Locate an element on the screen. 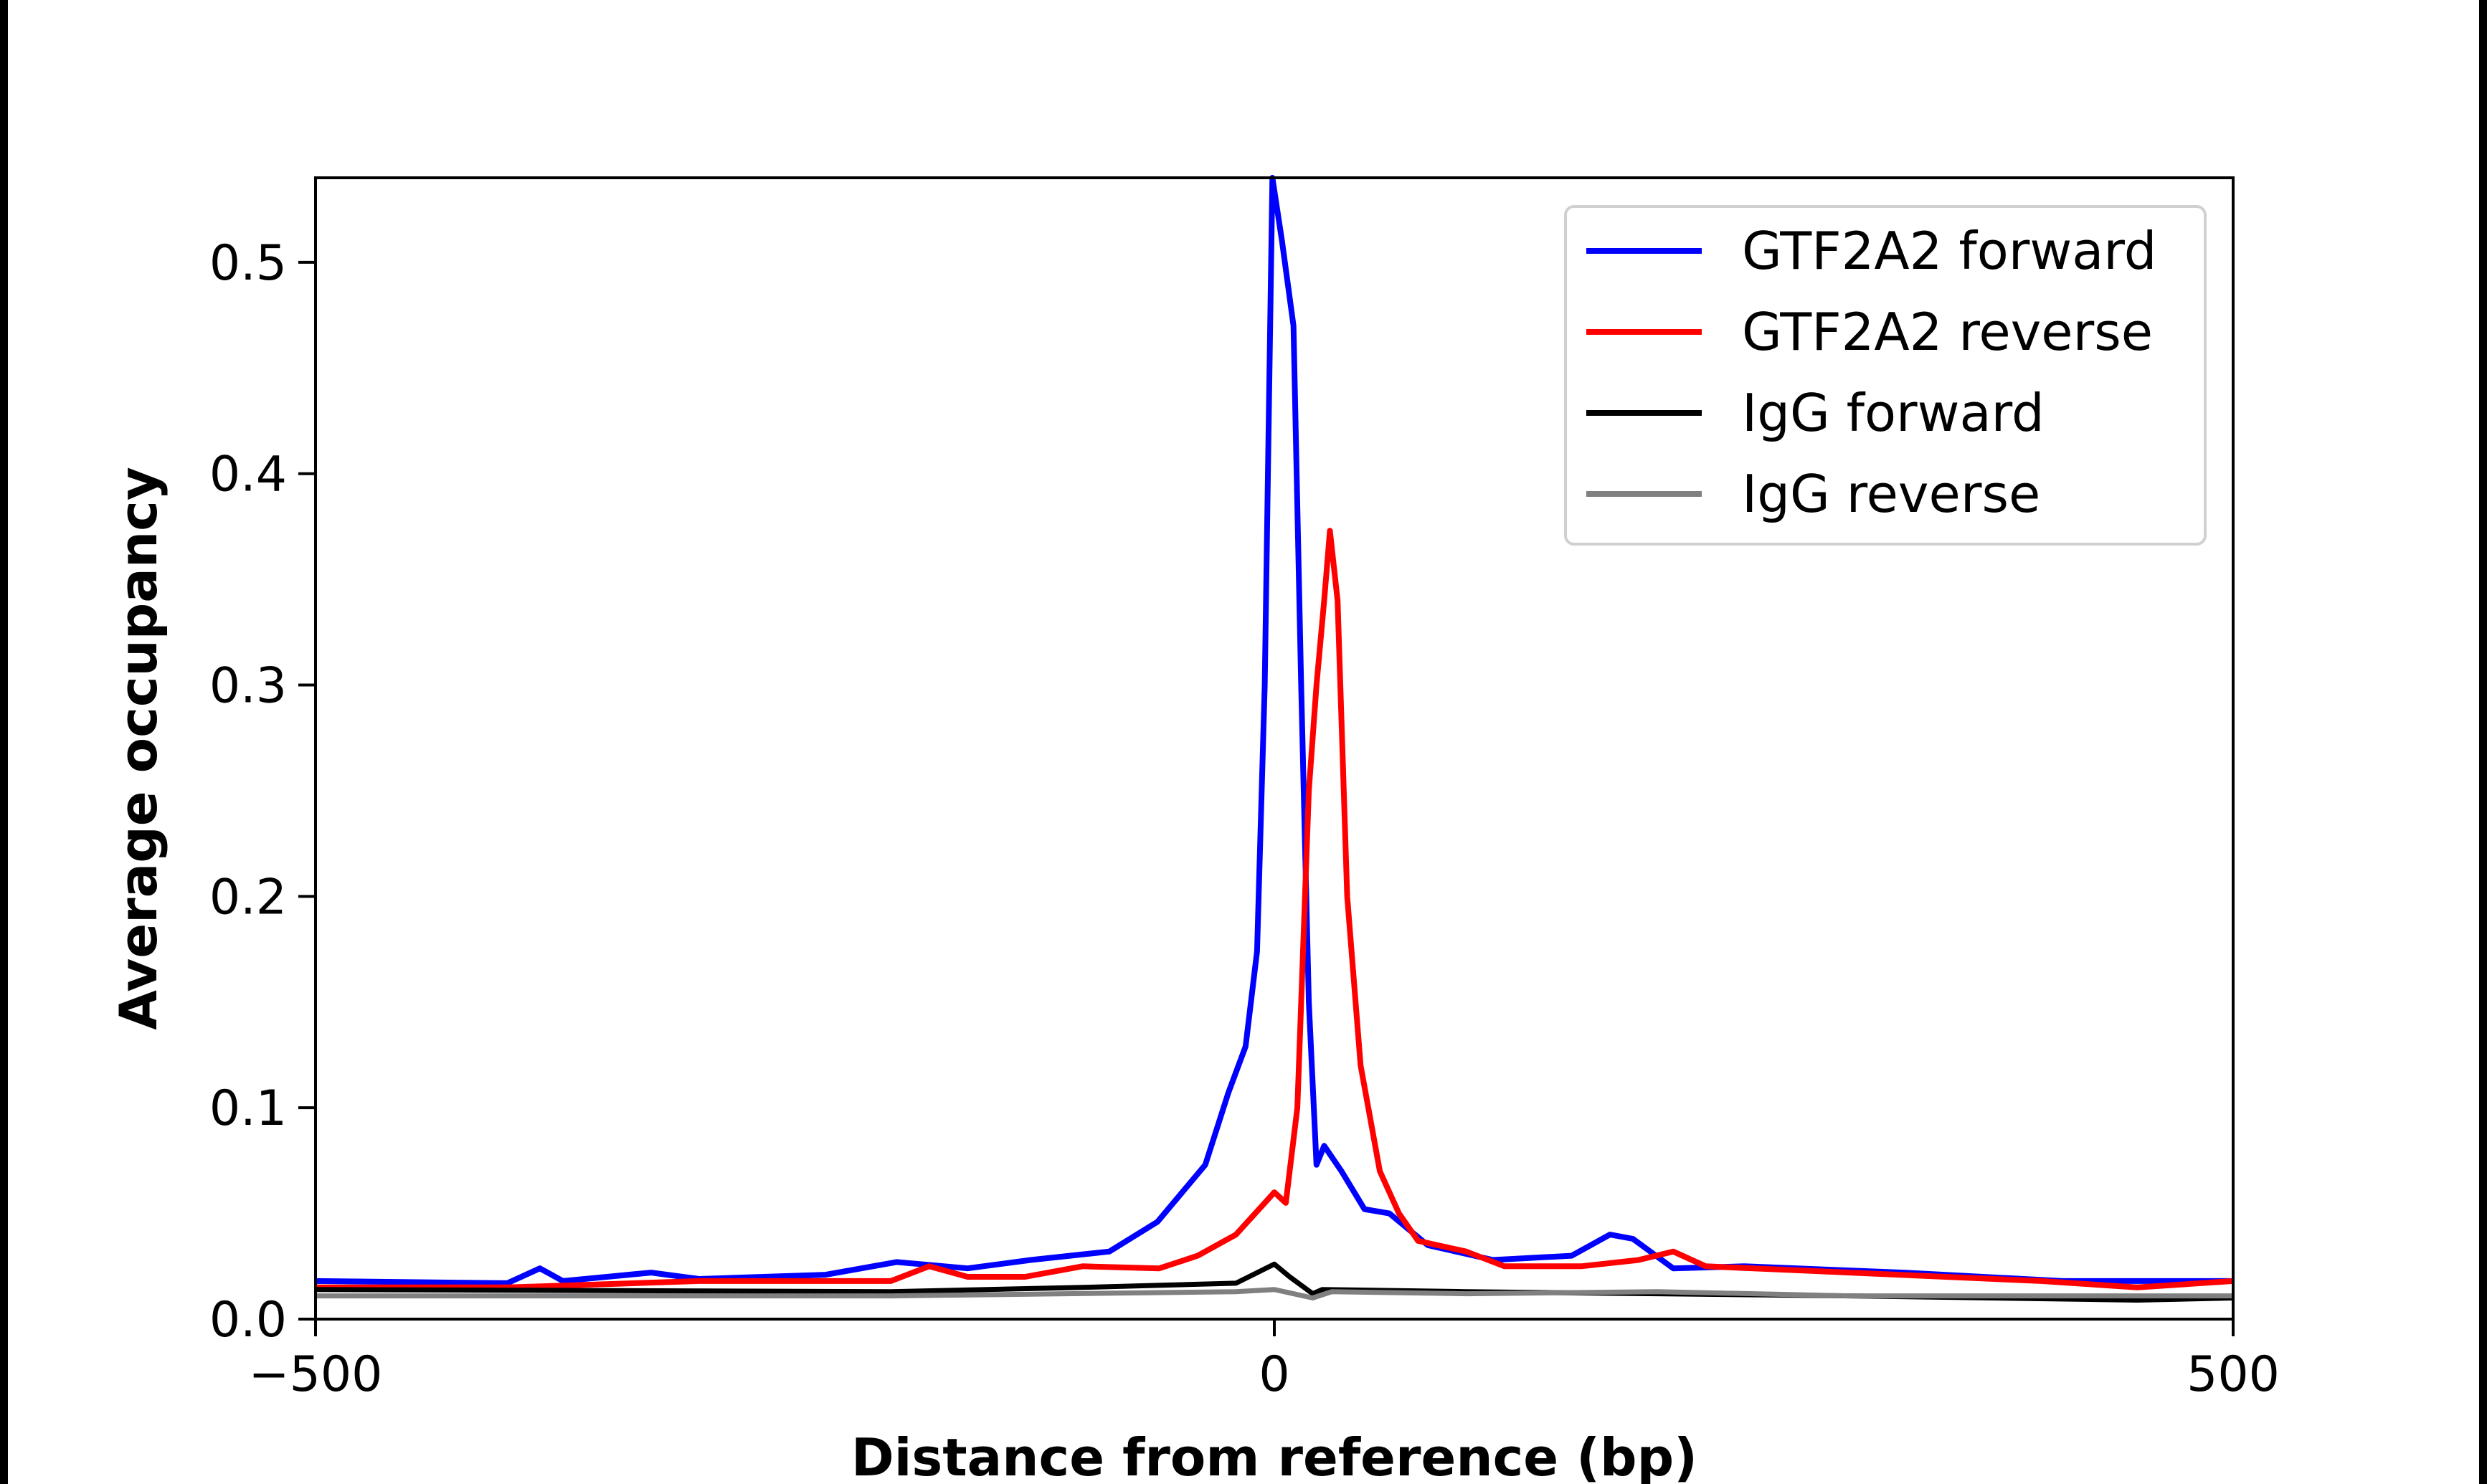 This screenshot has width=2487, height=1484. x-tick-label: −500 is located at coordinates (316, 1374).